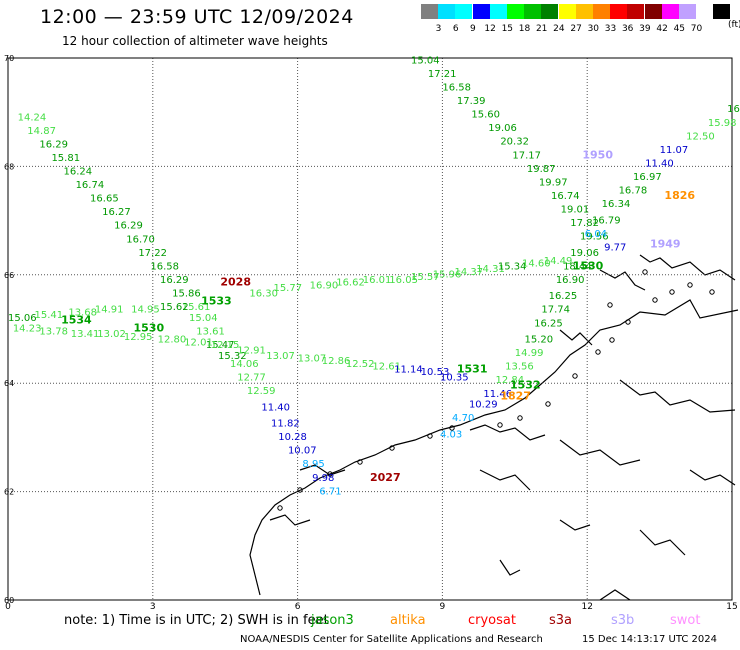 The width and height of the screenshot is (740, 650). What do you see at coordinates (360, 364) in the screenshot?
I see `swh-value: 12.52` at bounding box center [360, 364].